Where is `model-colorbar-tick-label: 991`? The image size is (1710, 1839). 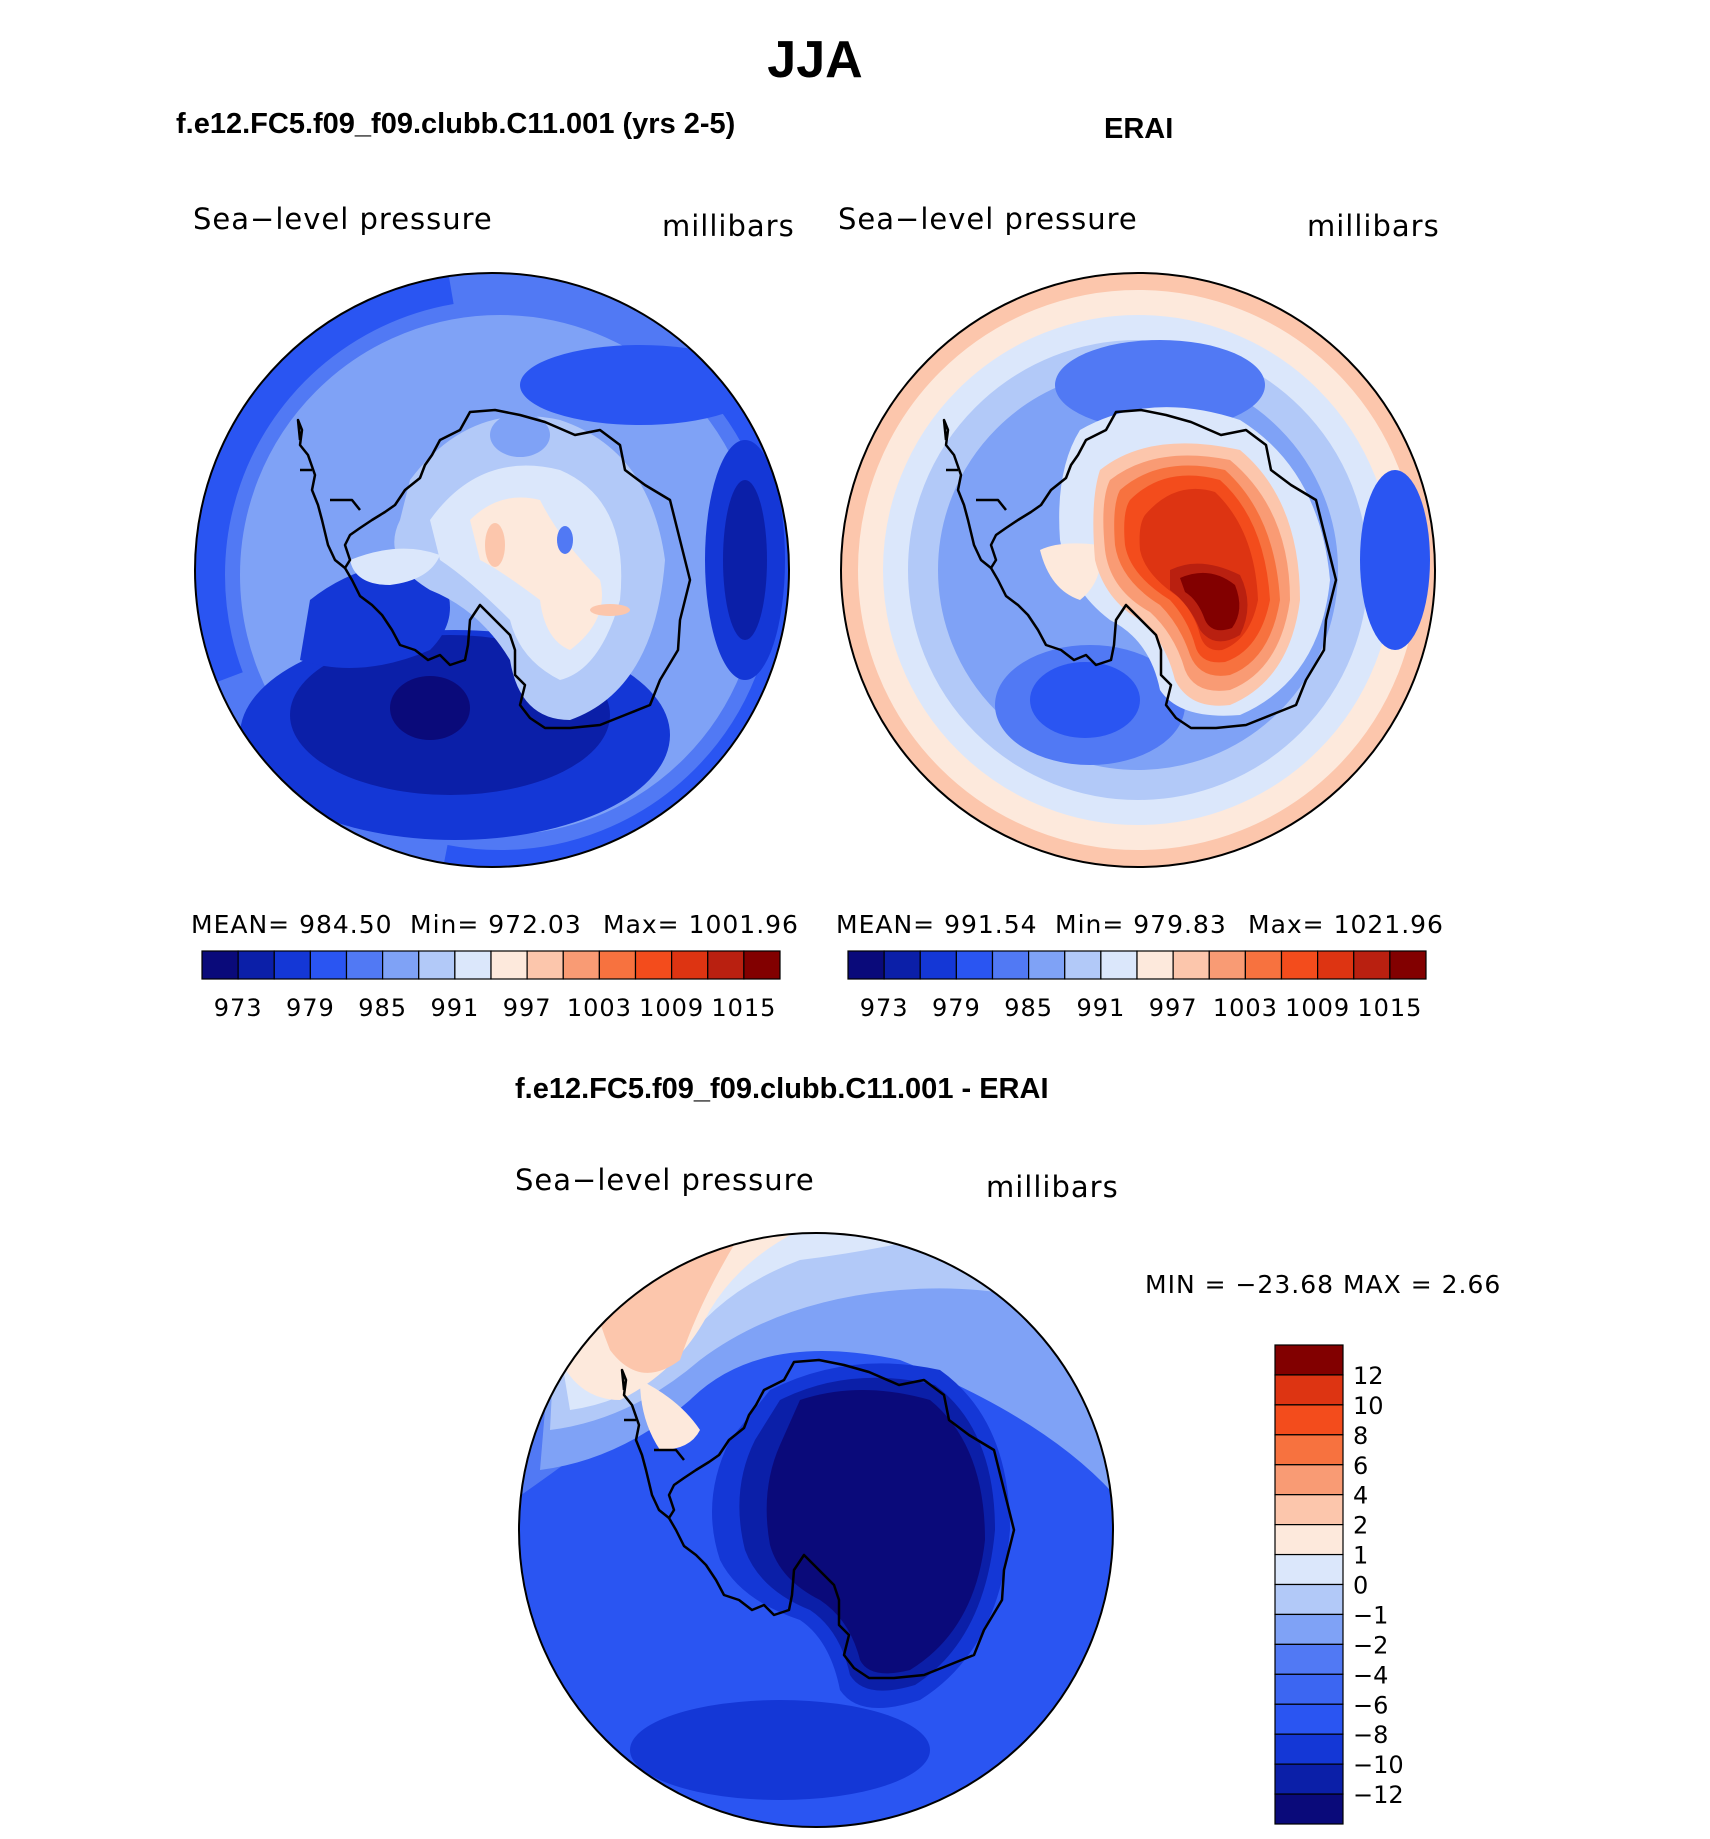 model-colorbar-tick-label: 991 is located at coordinates (454, 1008).